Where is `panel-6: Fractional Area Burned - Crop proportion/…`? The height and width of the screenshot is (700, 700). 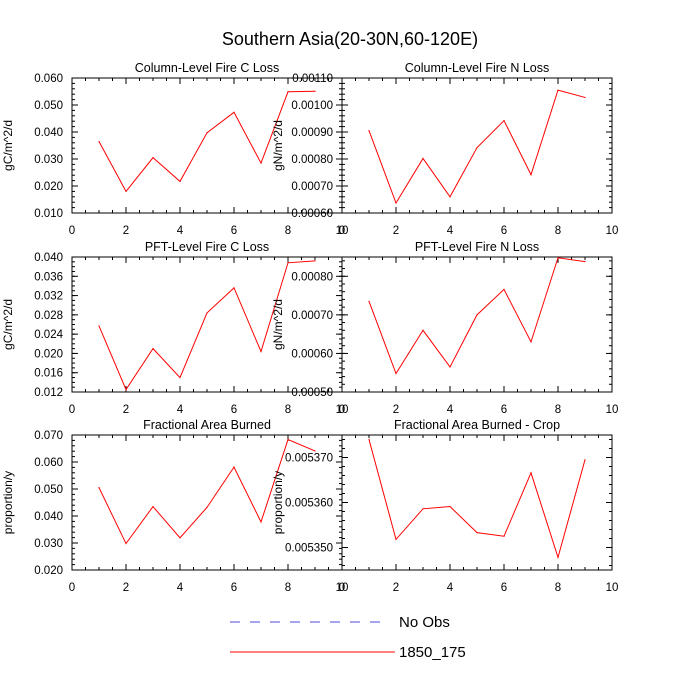 panel-6: Fractional Area Burned - Crop proportion/… is located at coordinates (444, 506).